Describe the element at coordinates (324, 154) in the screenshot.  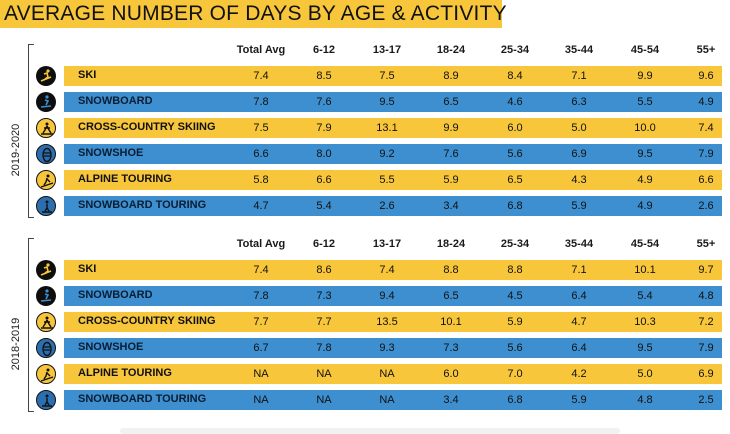
I see `value-cell: 8.0` at that location.